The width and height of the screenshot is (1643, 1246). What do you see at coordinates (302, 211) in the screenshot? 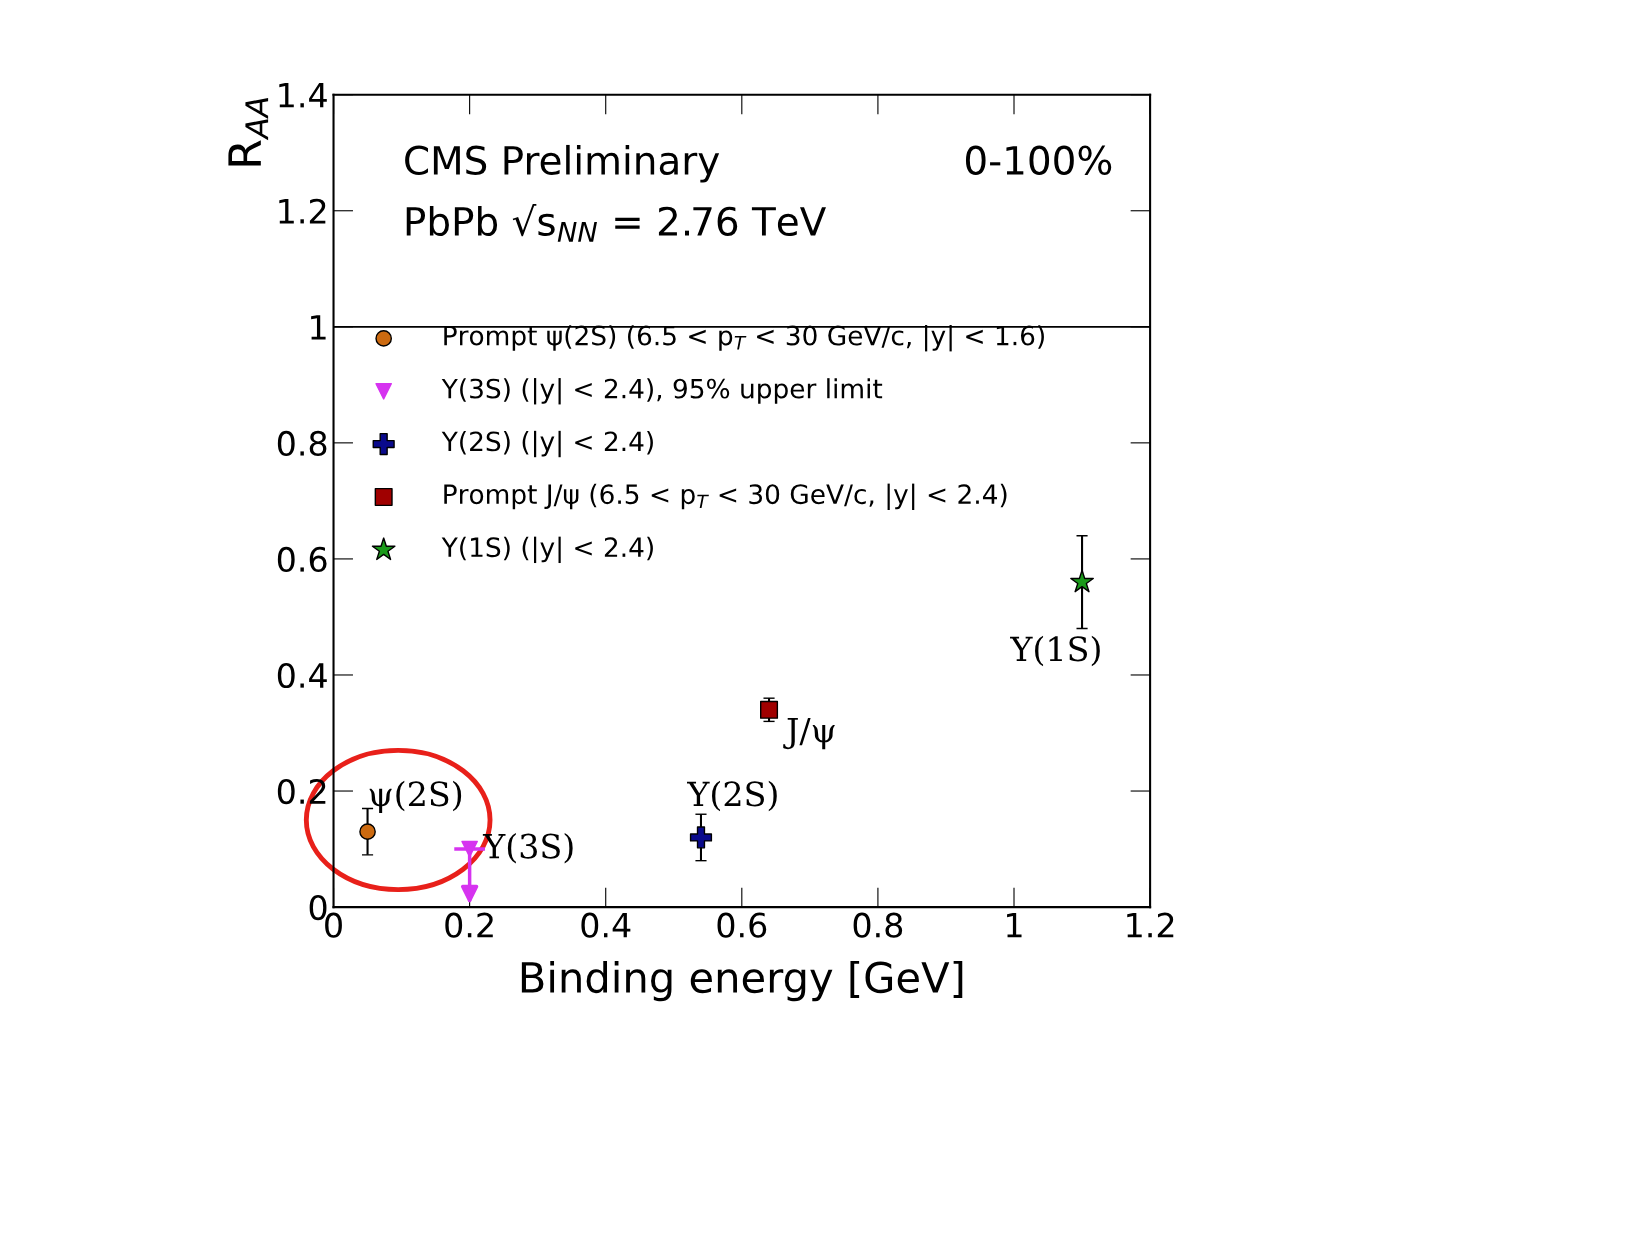
I see `y-tick-label: 1.2` at bounding box center [302, 211].